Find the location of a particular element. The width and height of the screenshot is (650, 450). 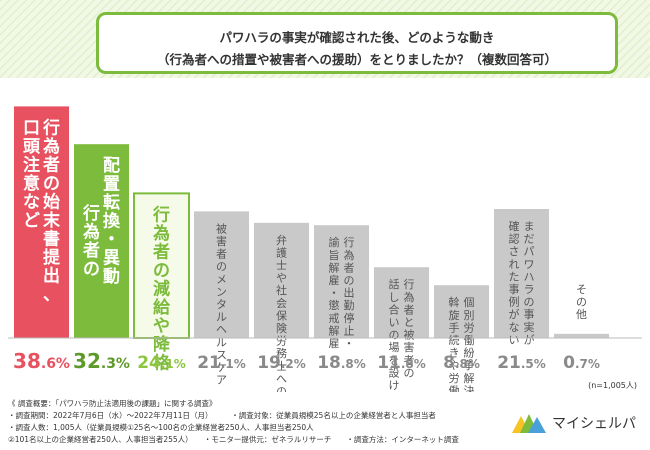

value-label-1: 38.6% is located at coordinates (41, 361).